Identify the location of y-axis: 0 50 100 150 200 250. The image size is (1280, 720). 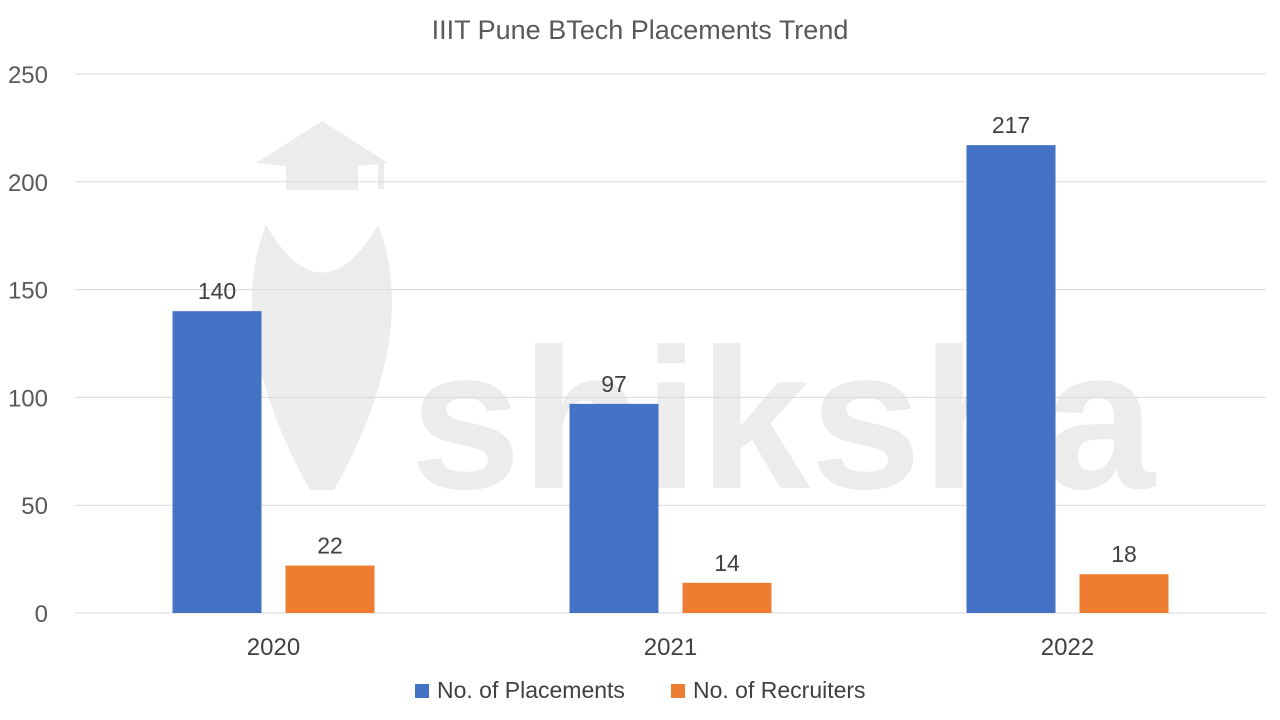
(28, 345).